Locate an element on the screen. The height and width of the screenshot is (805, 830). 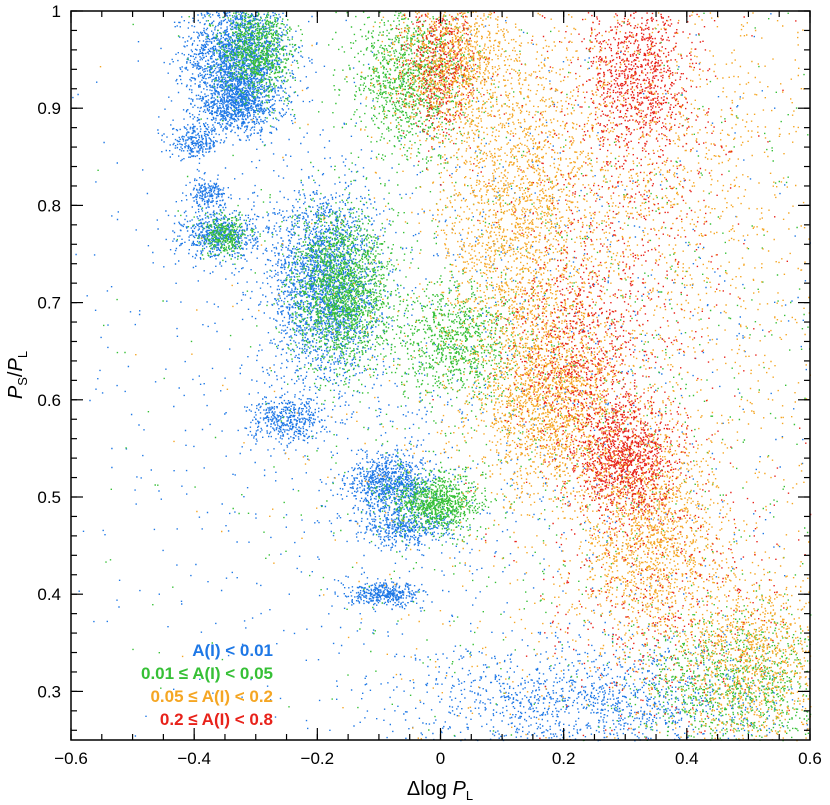
x-tick-label: −0.2 is located at coordinates (318, 758).